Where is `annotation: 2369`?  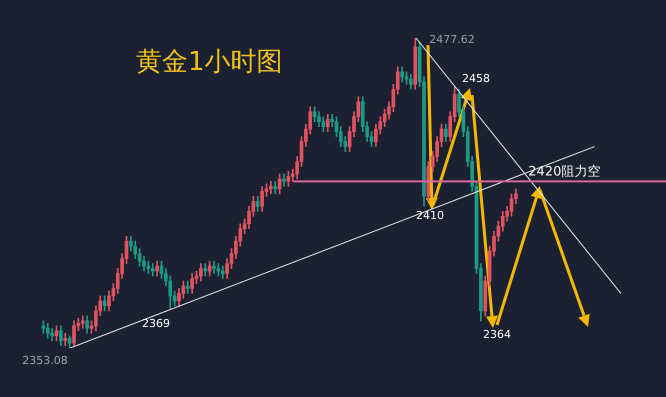
annotation: 2369 is located at coordinates (156, 323).